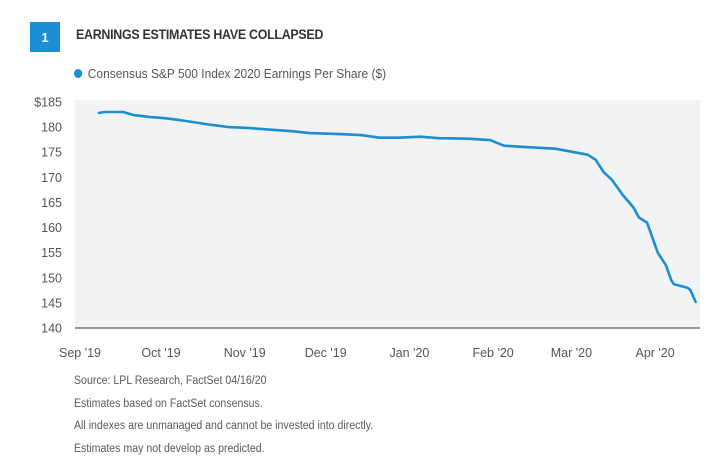  What do you see at coordinates (51, 278) in the screenshot?
I see `y-tick-label: 150` at bounding box center [51, 278].